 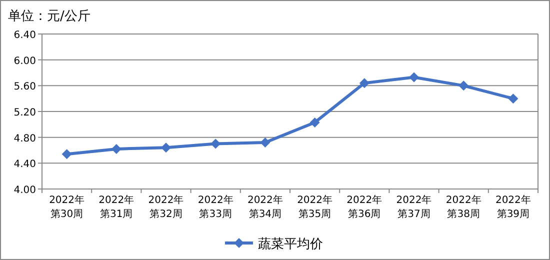 I want to click on ytick: 4.00, so click(x=25, y=190).